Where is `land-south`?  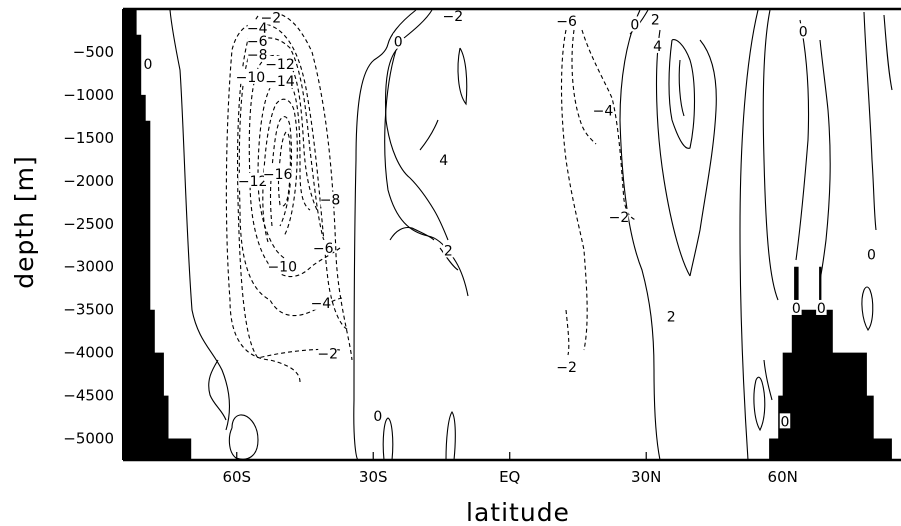 land-south is located at coordinates (157, 234).